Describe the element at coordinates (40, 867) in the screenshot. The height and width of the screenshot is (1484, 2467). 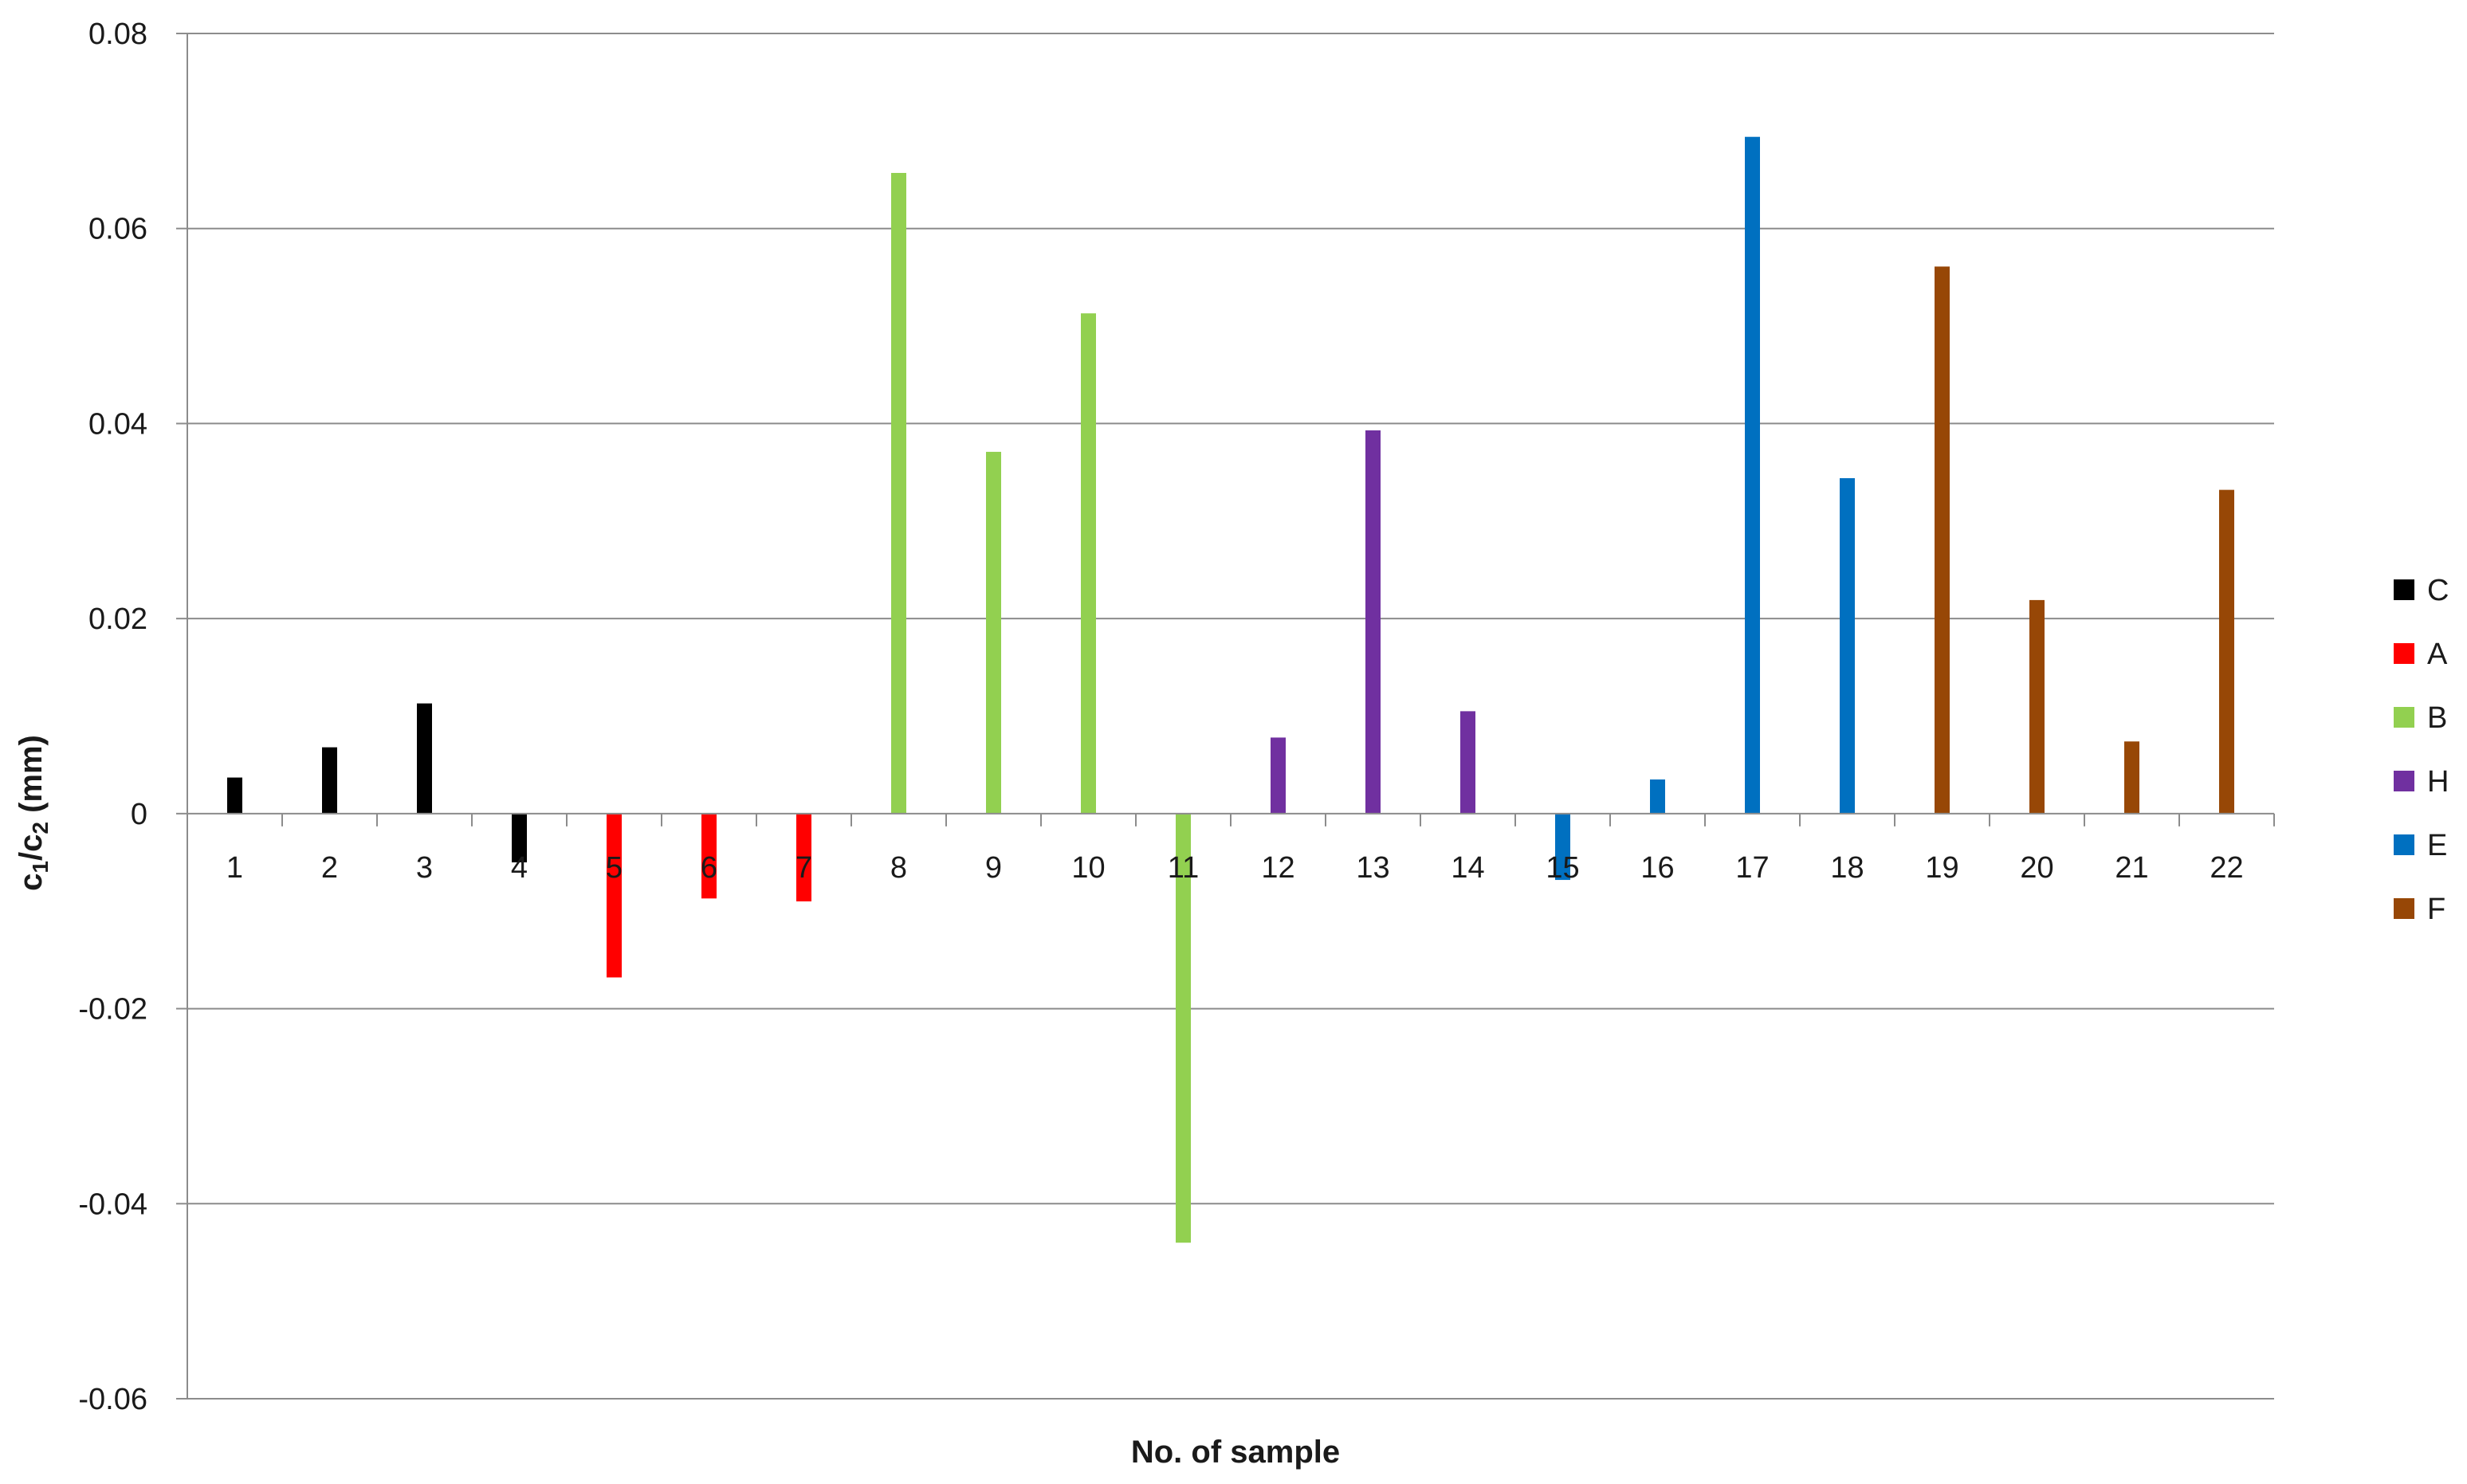
I see `y-axis-title-sub1: 1` at that location.